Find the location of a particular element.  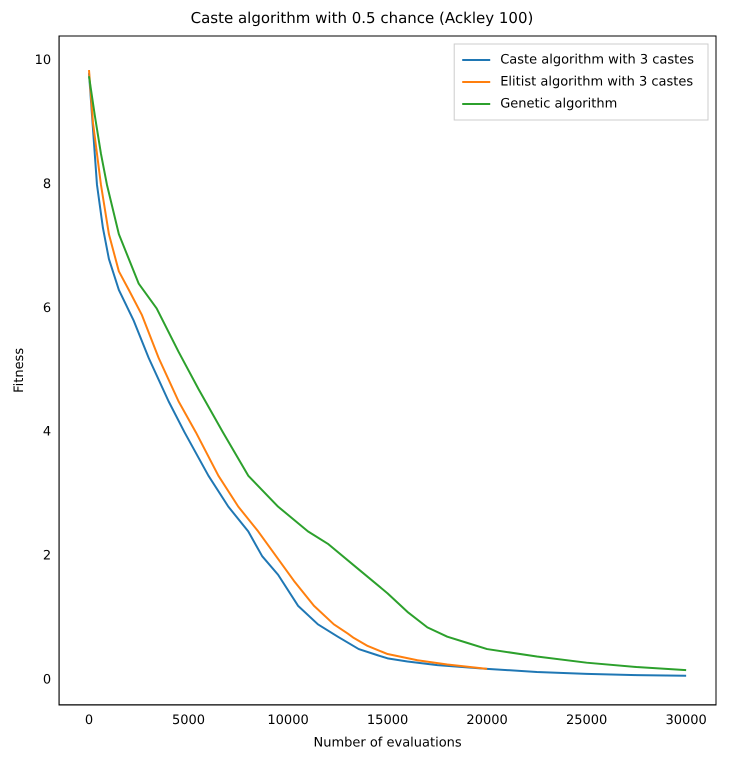

legend-label: Genetic algorithm is located at coordinates (559, 104).